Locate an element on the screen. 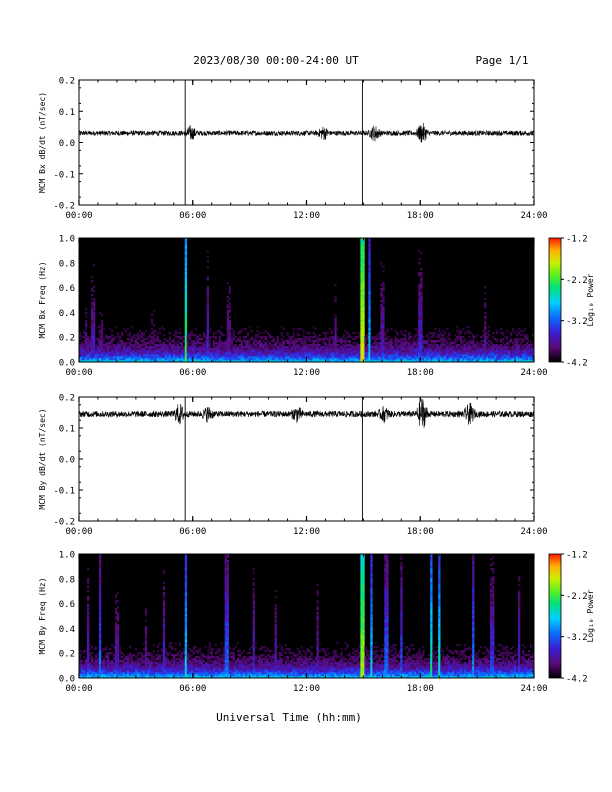 This screenshot has width=612, height=792. colorbar-tick-label: -4.2 is located at coordinates (577, 364).